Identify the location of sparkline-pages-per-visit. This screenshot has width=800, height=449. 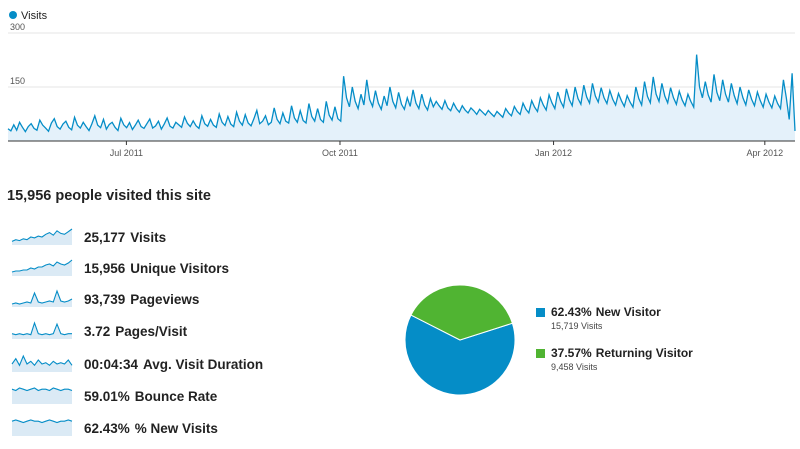
(41, 330).